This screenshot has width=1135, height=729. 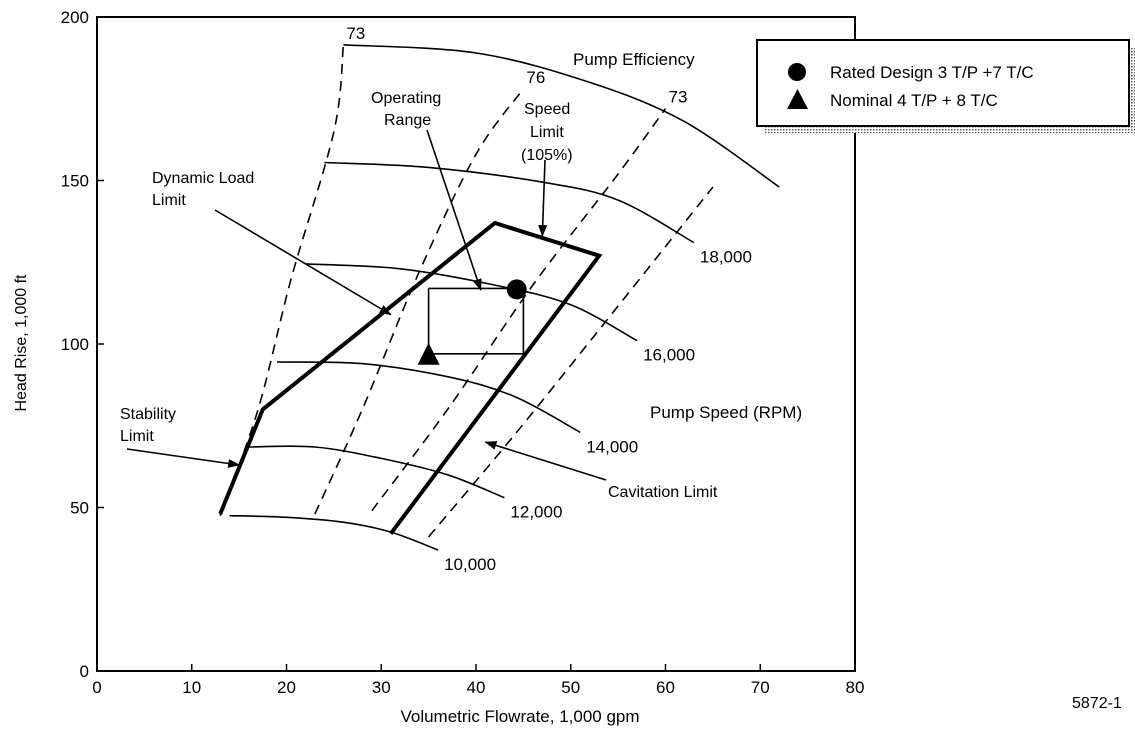 I want to click on annotation-operating-range: Operating Range, so click(x=406, y=109).